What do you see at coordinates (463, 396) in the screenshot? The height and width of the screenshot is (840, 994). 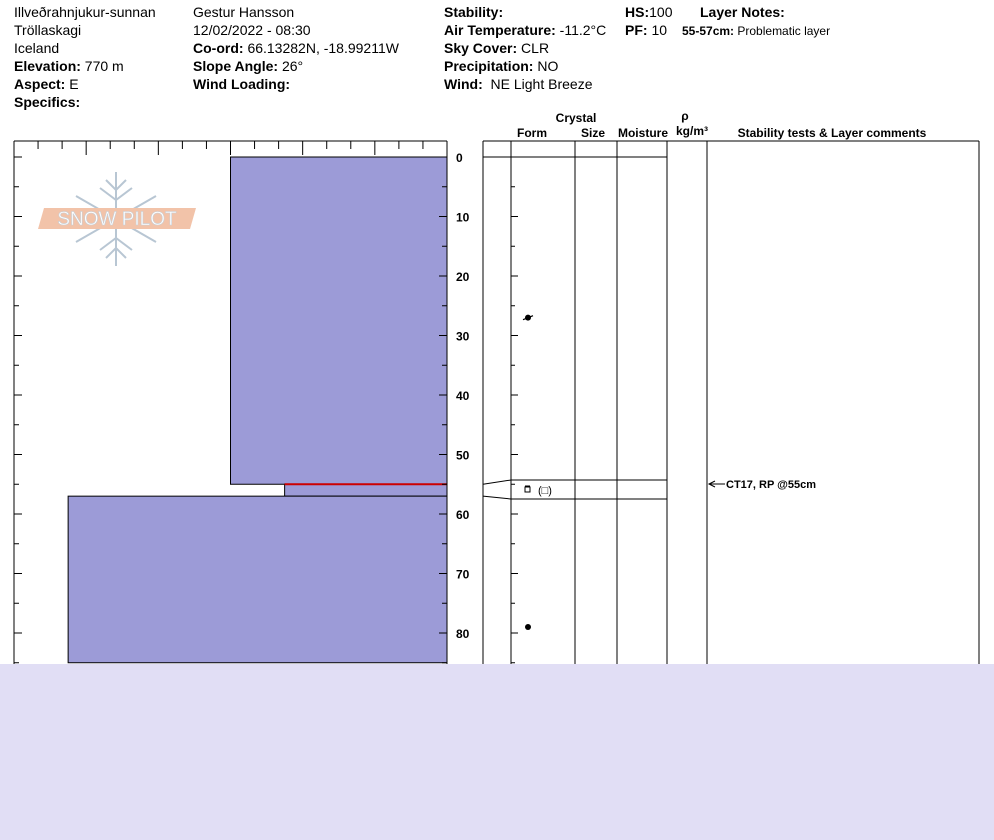 I see `depth-label: 40` at bounding box center [463, 396].